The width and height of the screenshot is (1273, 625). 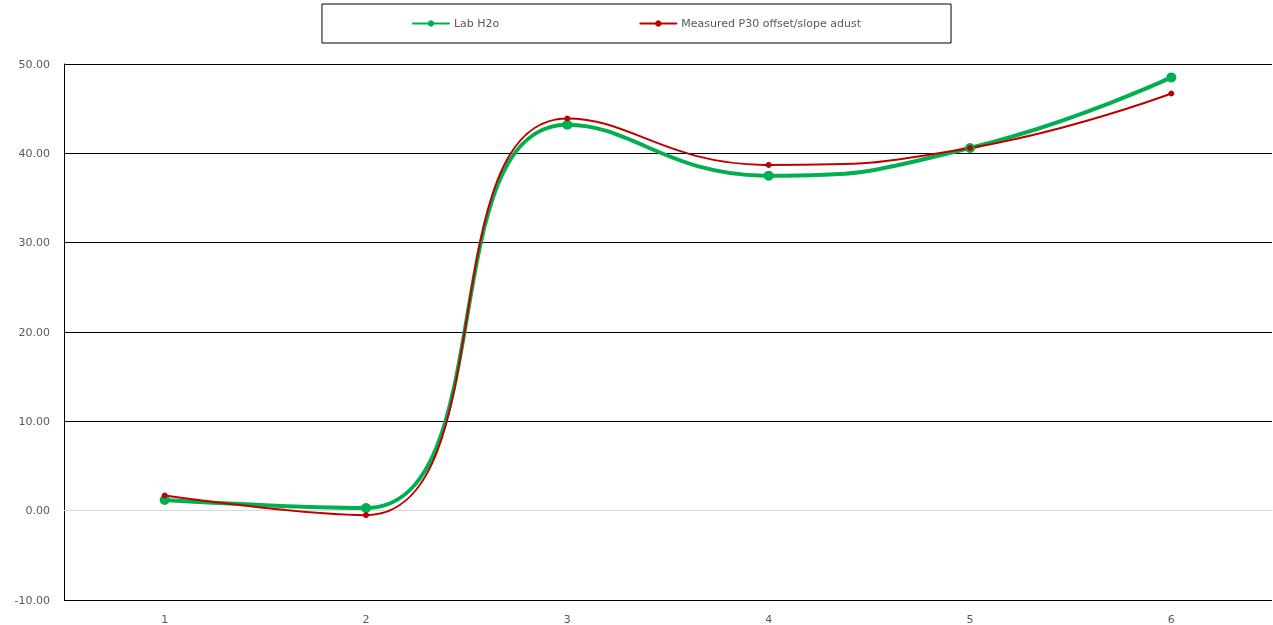 What do you see at coordinates (769, 619) in the screenshot?
I see `x-tick-label: 4` at bounding box center [769, 619].